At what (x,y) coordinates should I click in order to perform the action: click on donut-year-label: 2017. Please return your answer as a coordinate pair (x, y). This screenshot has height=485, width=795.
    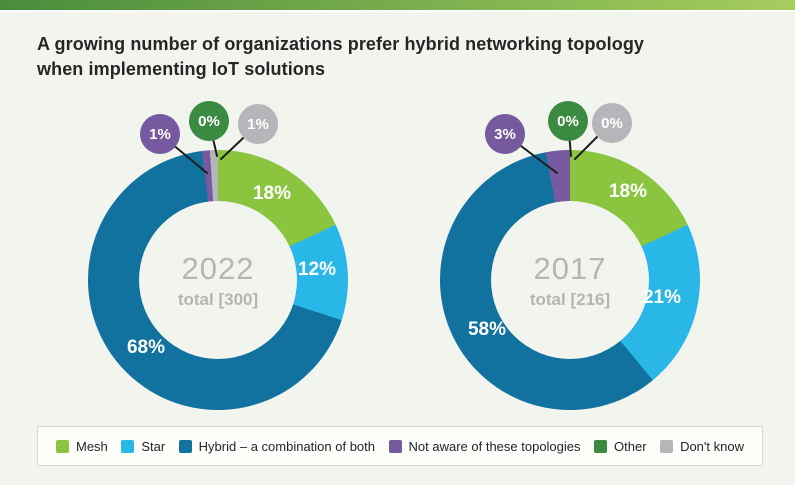
    Looking at the image, I should click on (570, 268).